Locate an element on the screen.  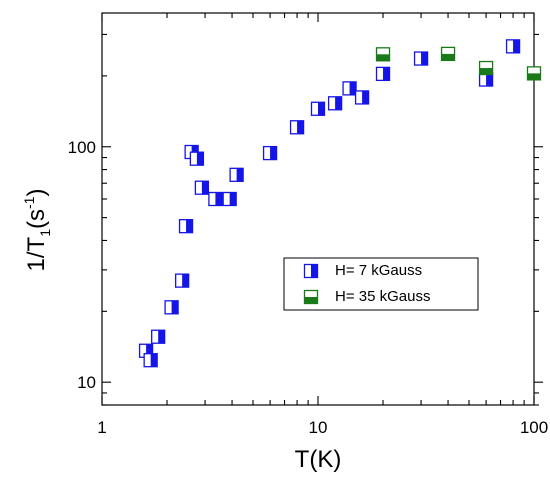
y-tick-labels: 10 100 is located at coordinates (82, 265).